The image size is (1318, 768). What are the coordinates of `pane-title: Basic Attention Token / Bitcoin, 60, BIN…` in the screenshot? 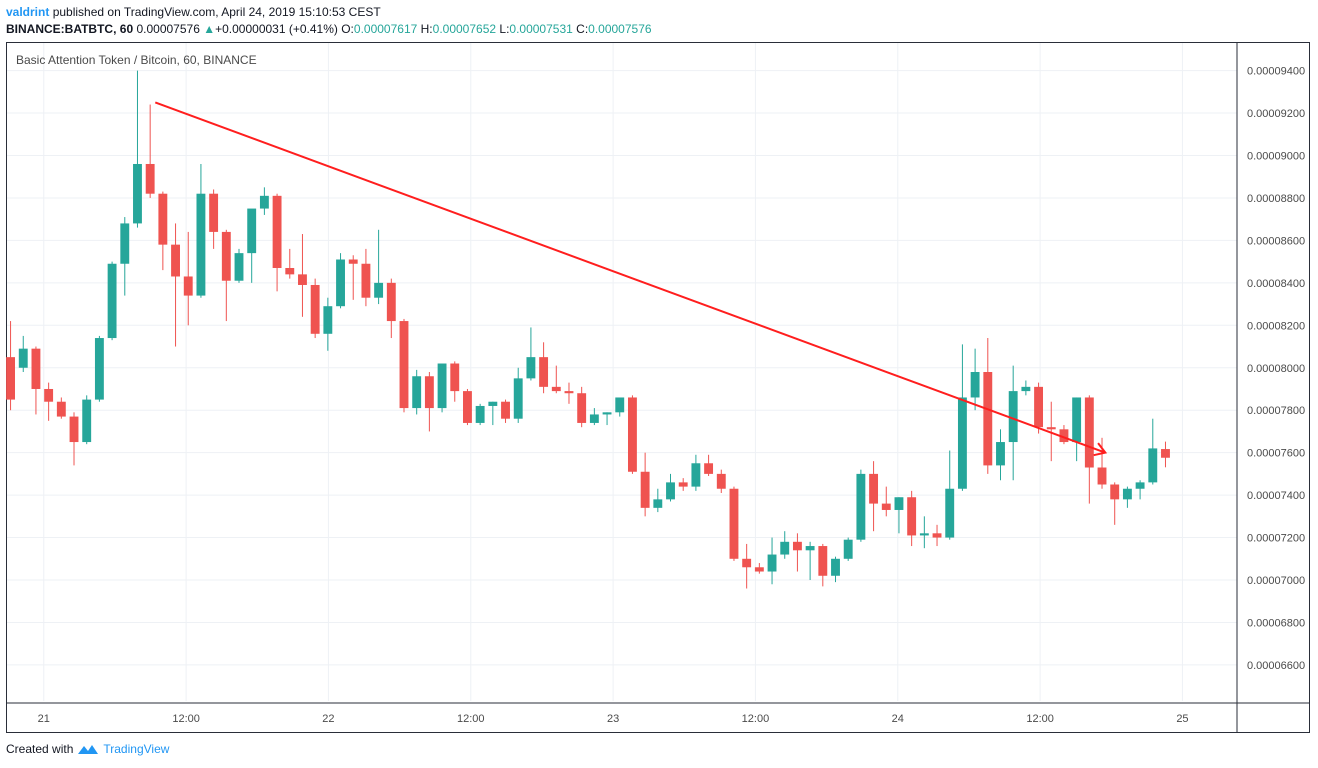 It's located at (136, 60).